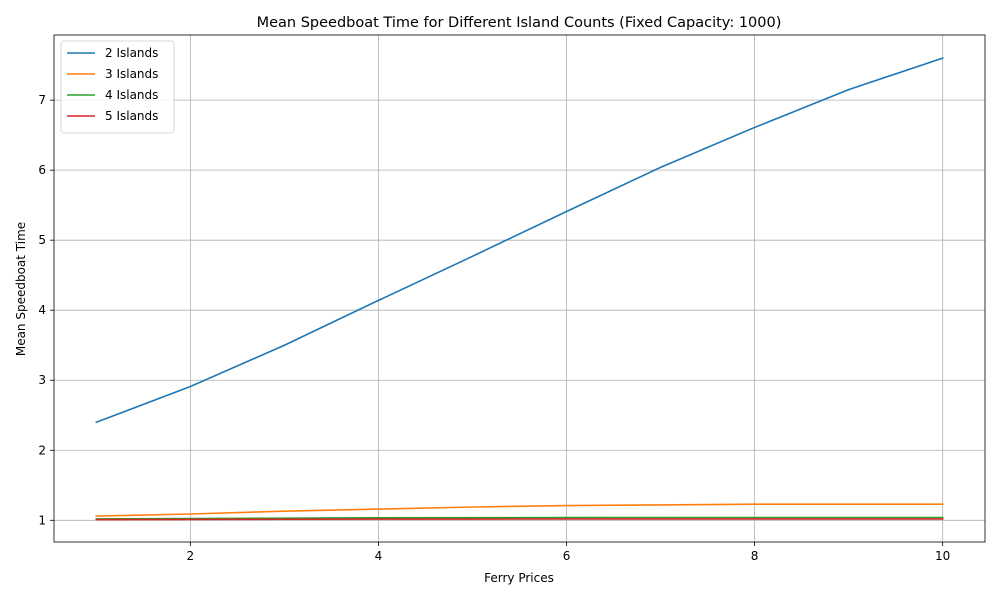  What do you see at coordinates (379, 556) in the screenshot?
I see `x-tick-label: 4` at bounding box center [379, 556].